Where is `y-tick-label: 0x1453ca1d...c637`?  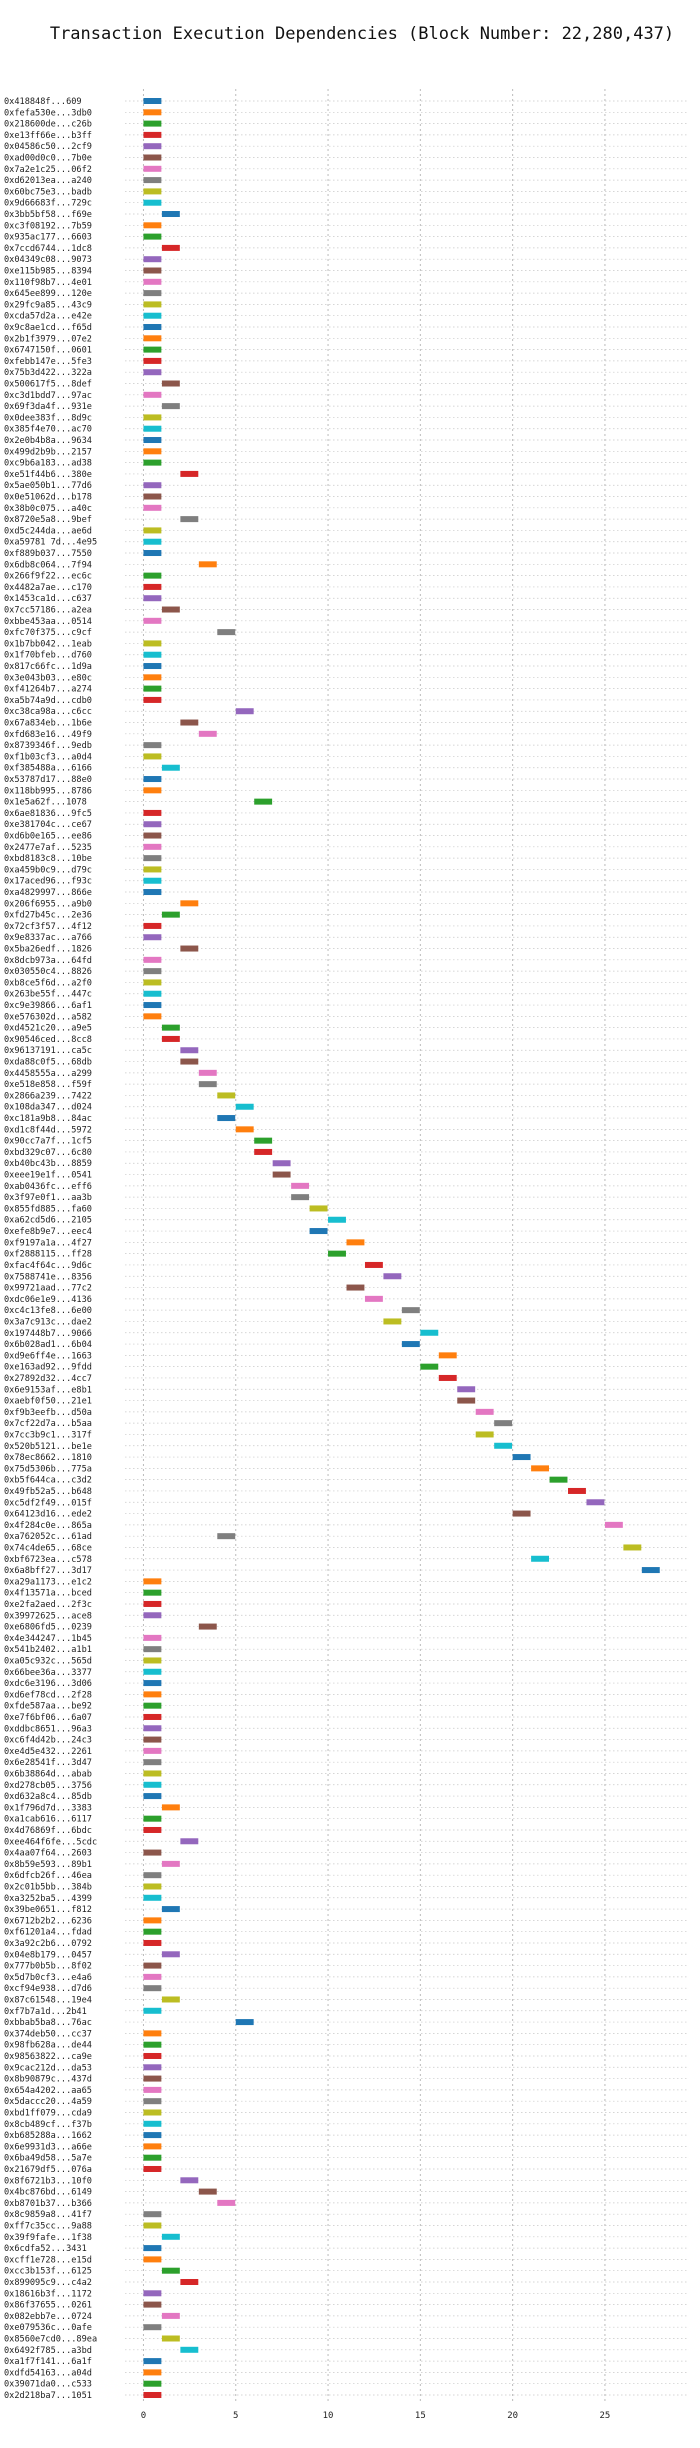
y-tick-label: 0x1453ca1d...c637 is located at coordinates (48, 599).